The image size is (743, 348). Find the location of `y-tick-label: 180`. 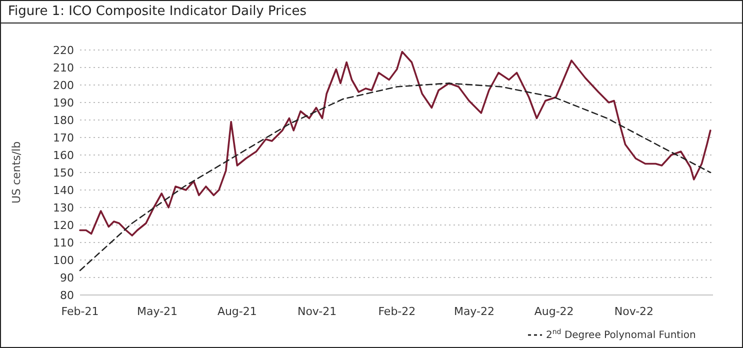

y-tick-label: 180 is located at coordinates (63, 120).